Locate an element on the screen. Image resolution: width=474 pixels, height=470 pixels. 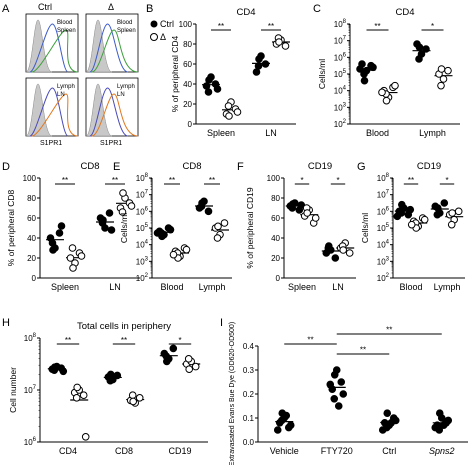
y-tick-label: 10⁷ is located at coordinates (142, 195).